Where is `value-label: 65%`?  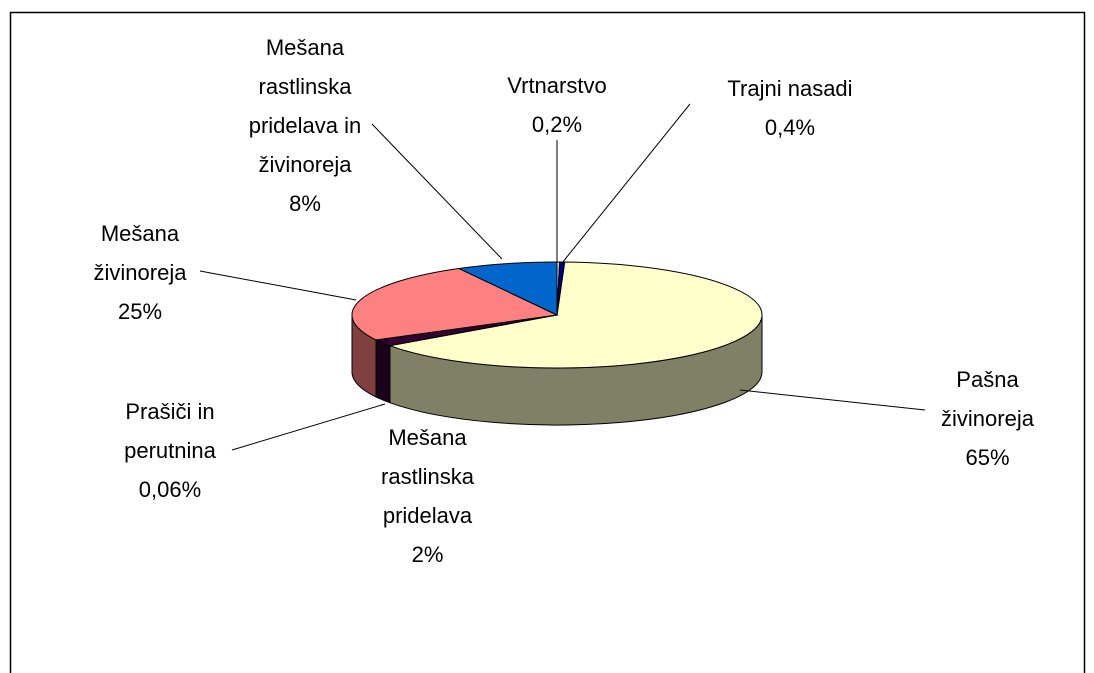 value-label: 65% is located at coordinates (987, 457).